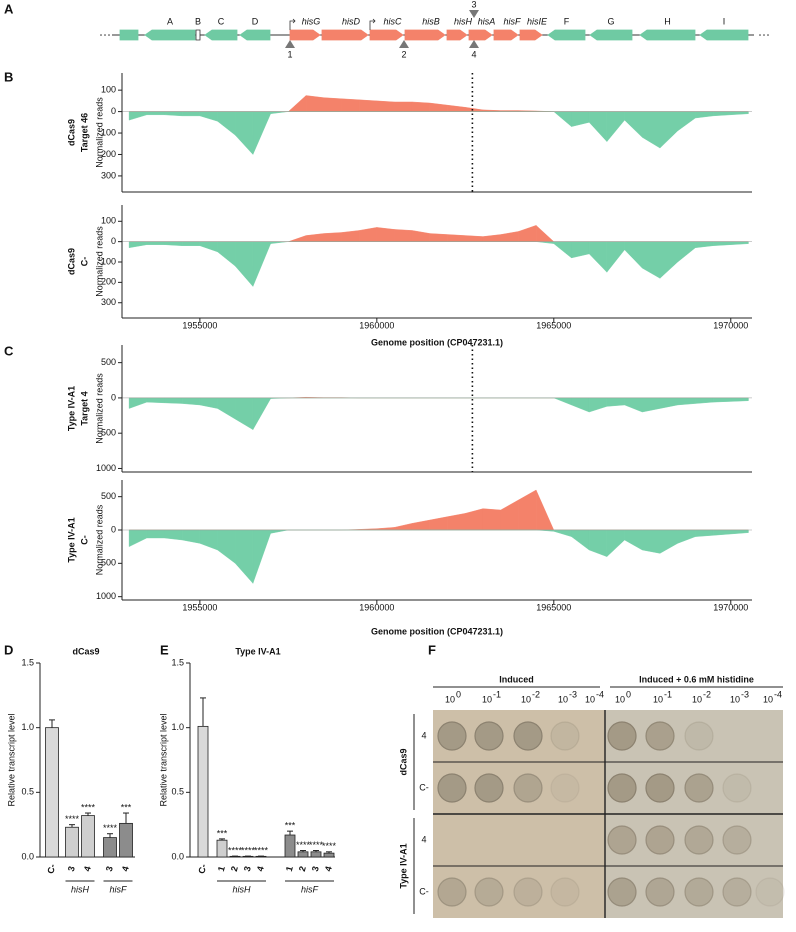 The image size is (796, 932). What do you see at coordinates (126, 807) in the screenshot?
I see `significance-label: ***` at bounding box center [126, 807].